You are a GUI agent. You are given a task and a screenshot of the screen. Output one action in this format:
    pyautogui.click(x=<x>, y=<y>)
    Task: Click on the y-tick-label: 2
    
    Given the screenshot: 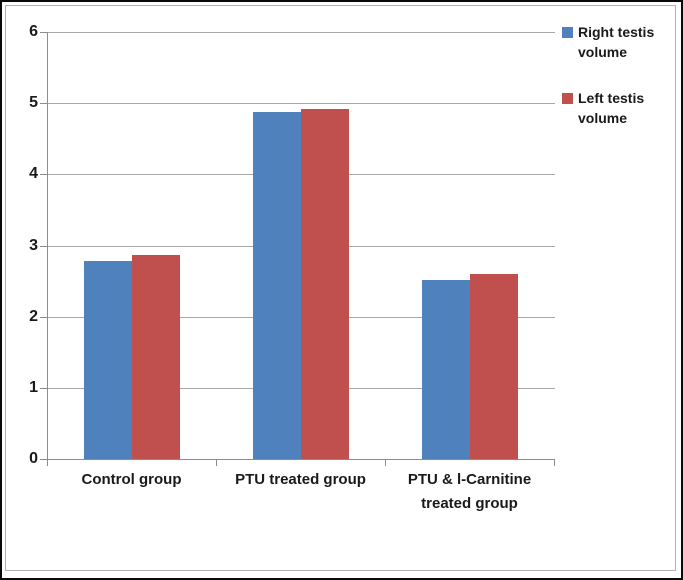 What is the action you would take?
    pyautogui.click(x=33, y=316)
    